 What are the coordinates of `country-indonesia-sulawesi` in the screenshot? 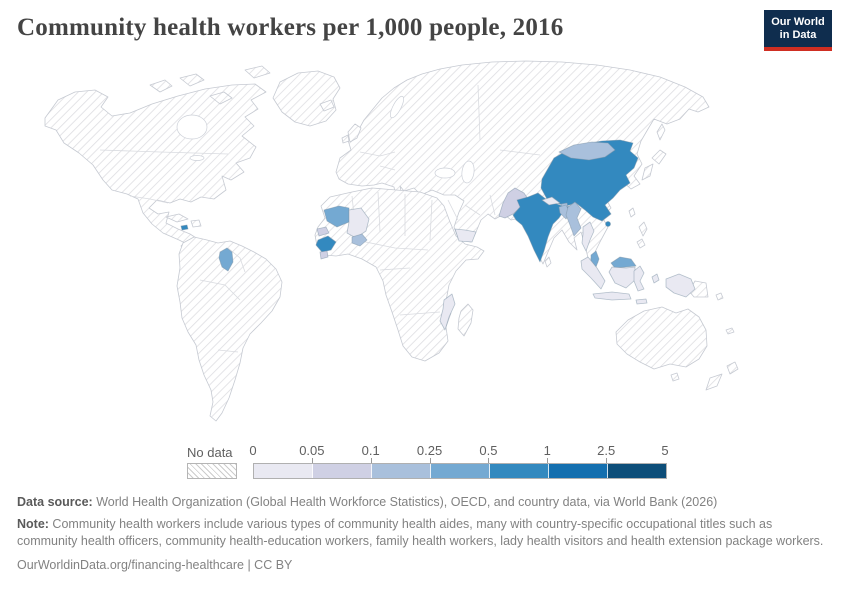 It's located at (639, 278).